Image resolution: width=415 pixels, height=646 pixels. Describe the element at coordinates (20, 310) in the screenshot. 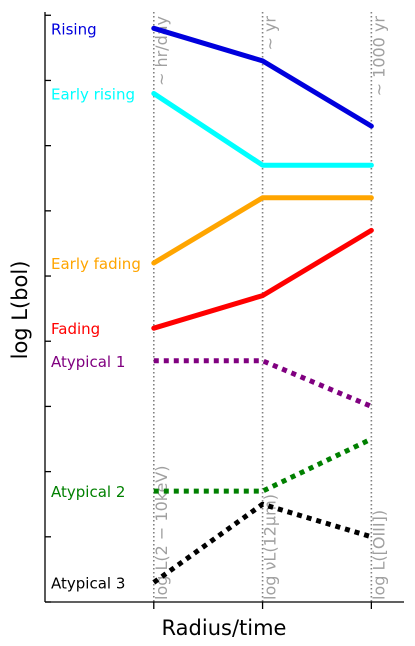

I see `y-axis-label: log L(bol)` at that location.